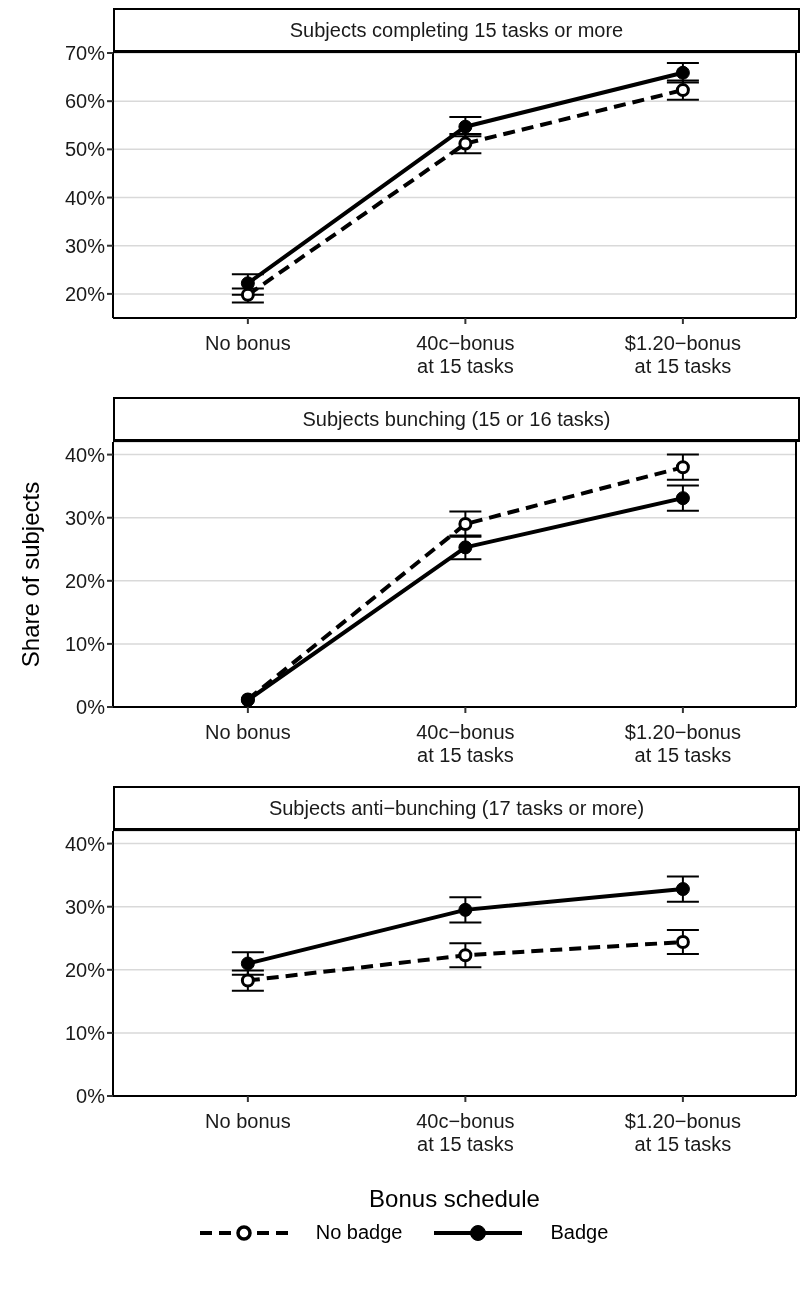 The image size is (808, 1306). I want to click on y-axis-title: Share of subjects, so click(30, 574).